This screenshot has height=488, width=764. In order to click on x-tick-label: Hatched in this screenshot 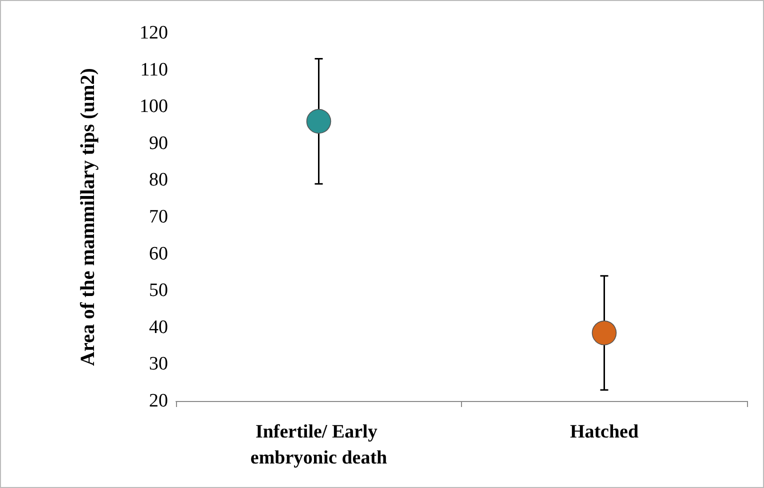, I will do `click(604, 432)`.